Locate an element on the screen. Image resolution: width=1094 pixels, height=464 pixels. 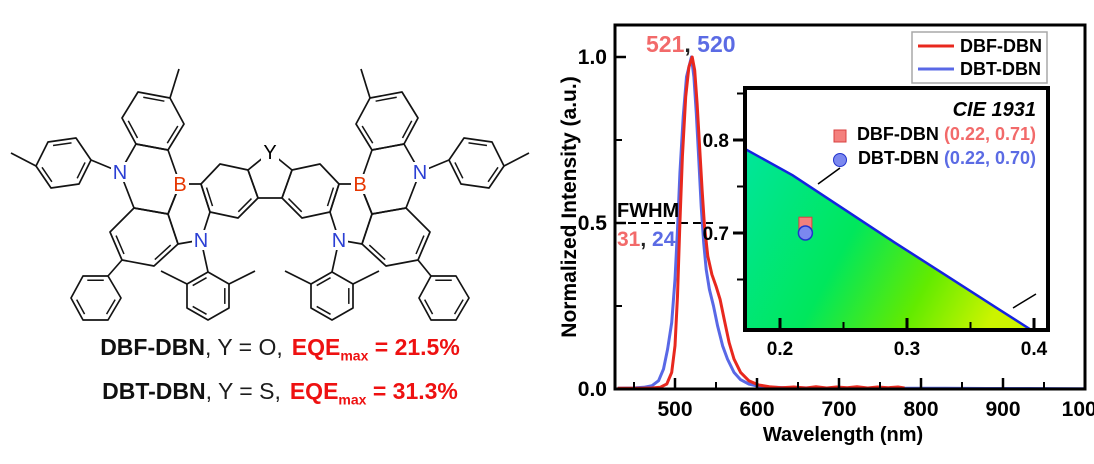
legend-box is located at coordinates (979, 57).